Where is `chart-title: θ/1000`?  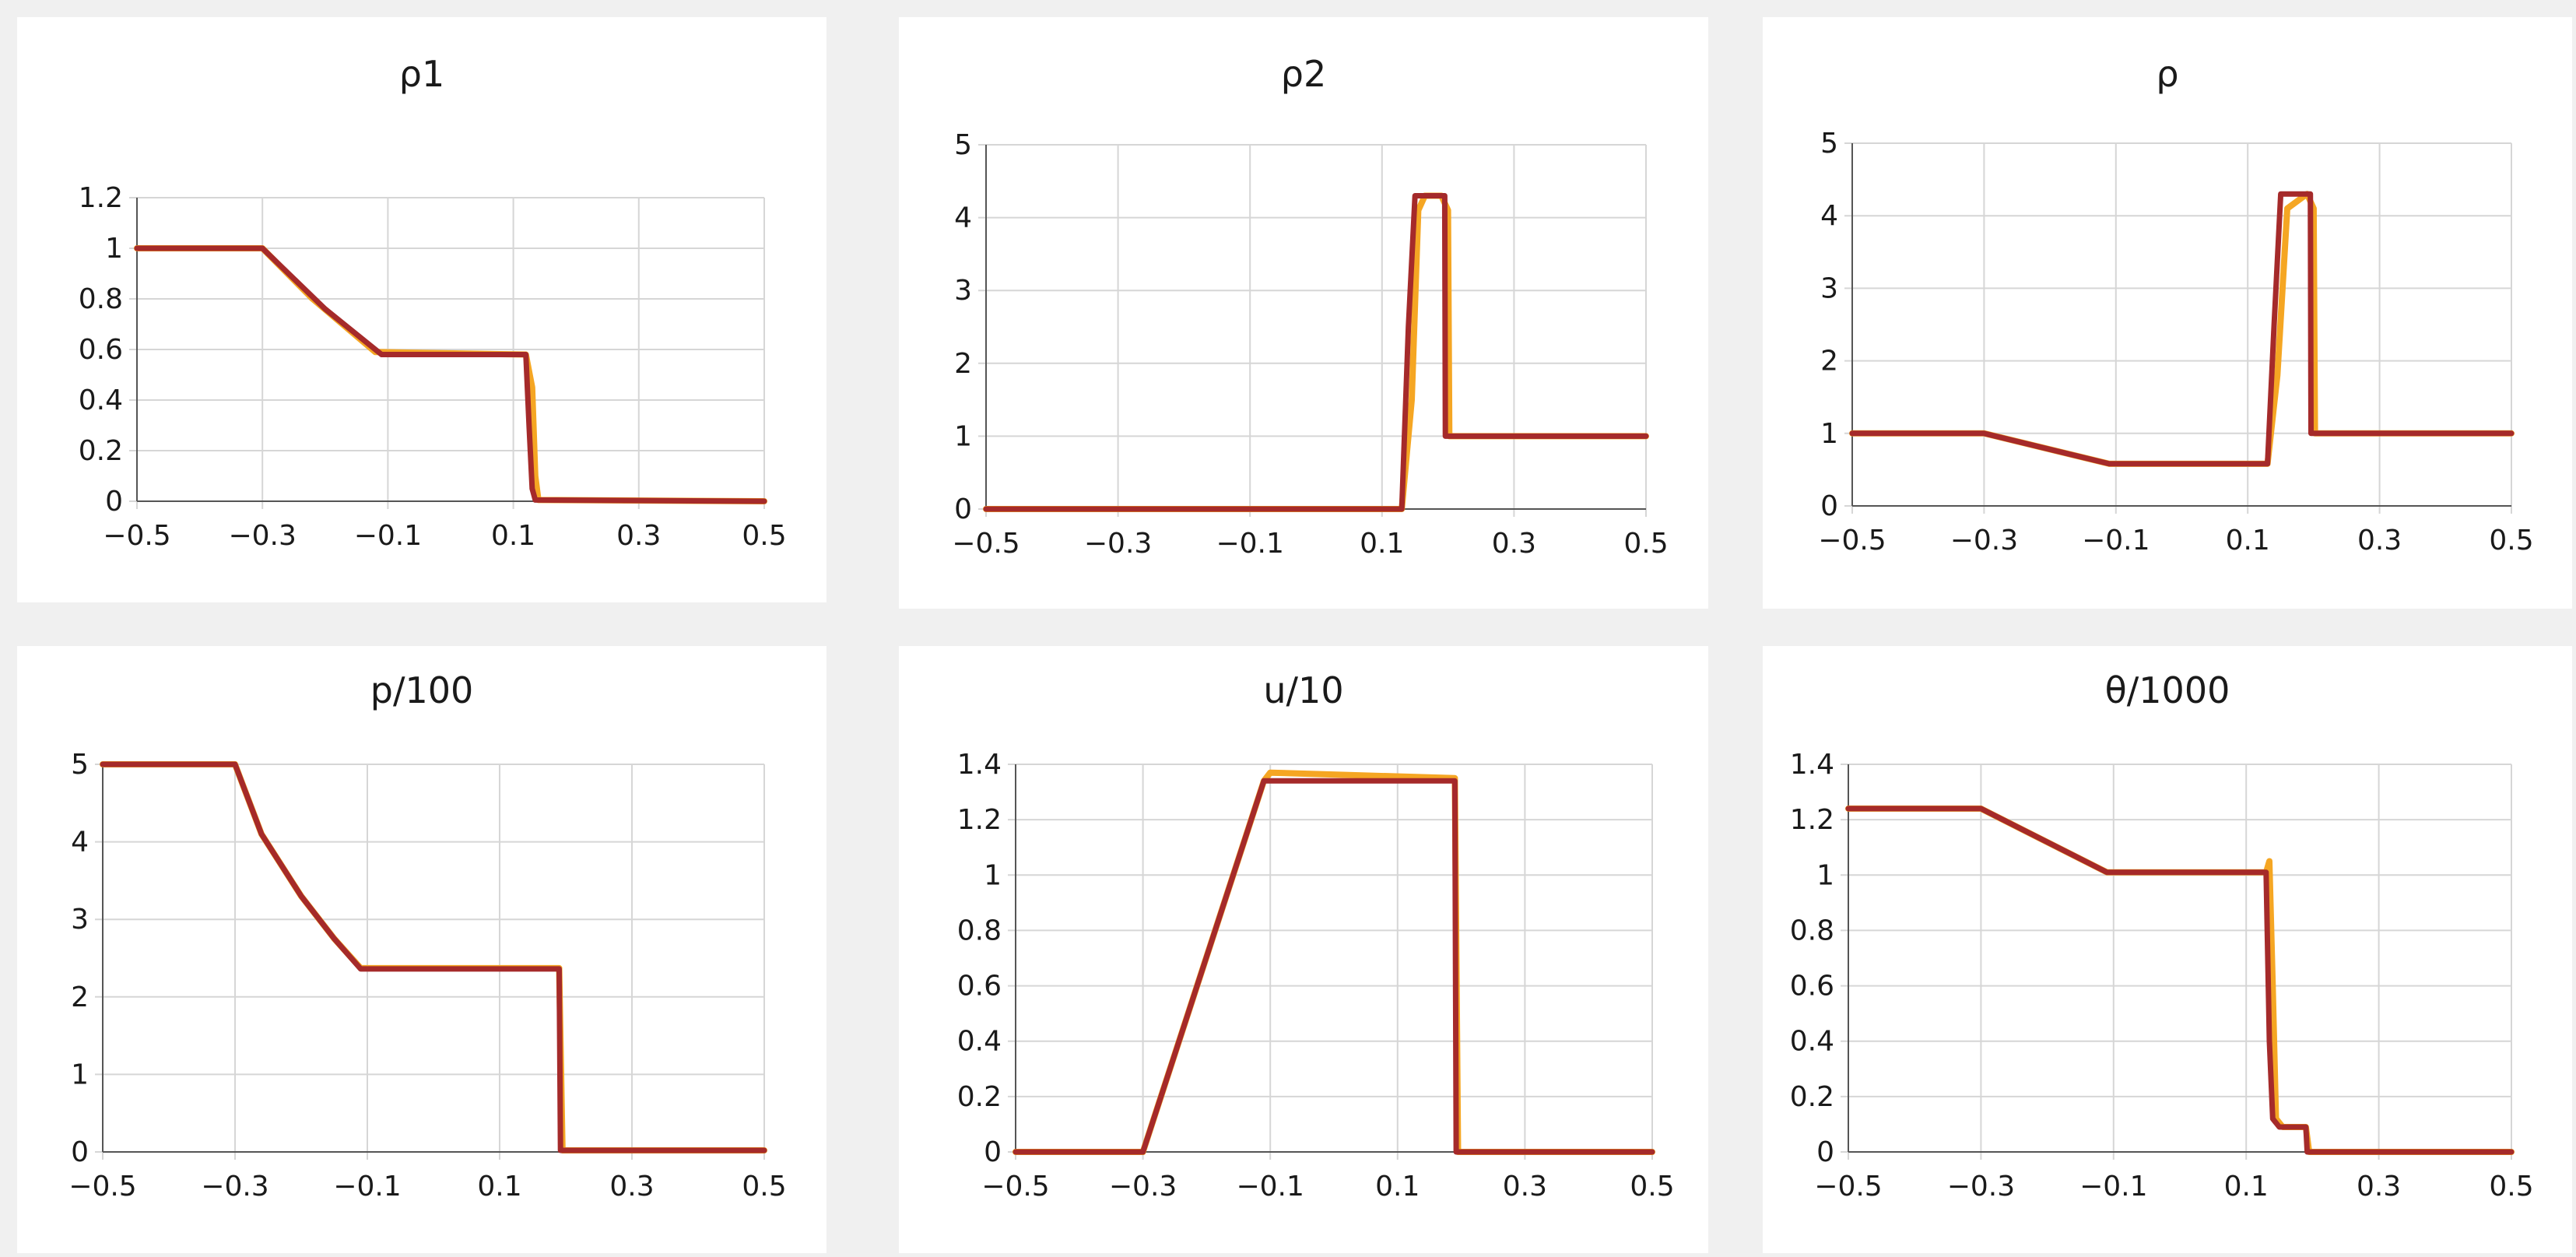 chart-title: θ/1000 is located at coordinates (2167, 690).